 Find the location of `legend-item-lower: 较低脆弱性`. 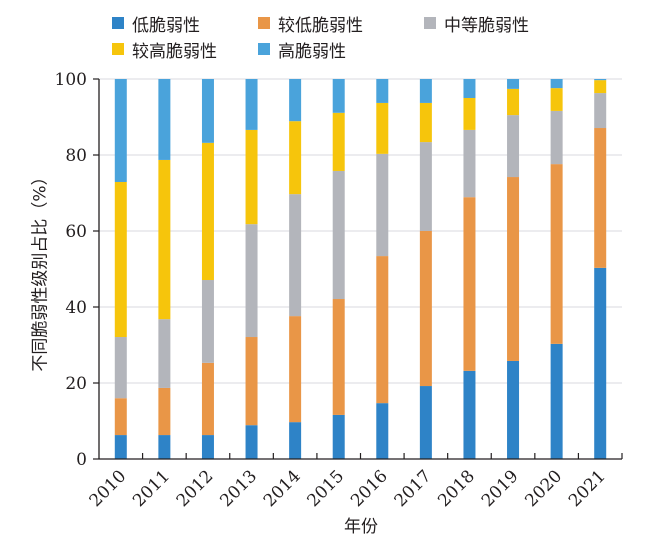

legend-item-lower: 较低脆弱性 is located at coordinates (332, 23).